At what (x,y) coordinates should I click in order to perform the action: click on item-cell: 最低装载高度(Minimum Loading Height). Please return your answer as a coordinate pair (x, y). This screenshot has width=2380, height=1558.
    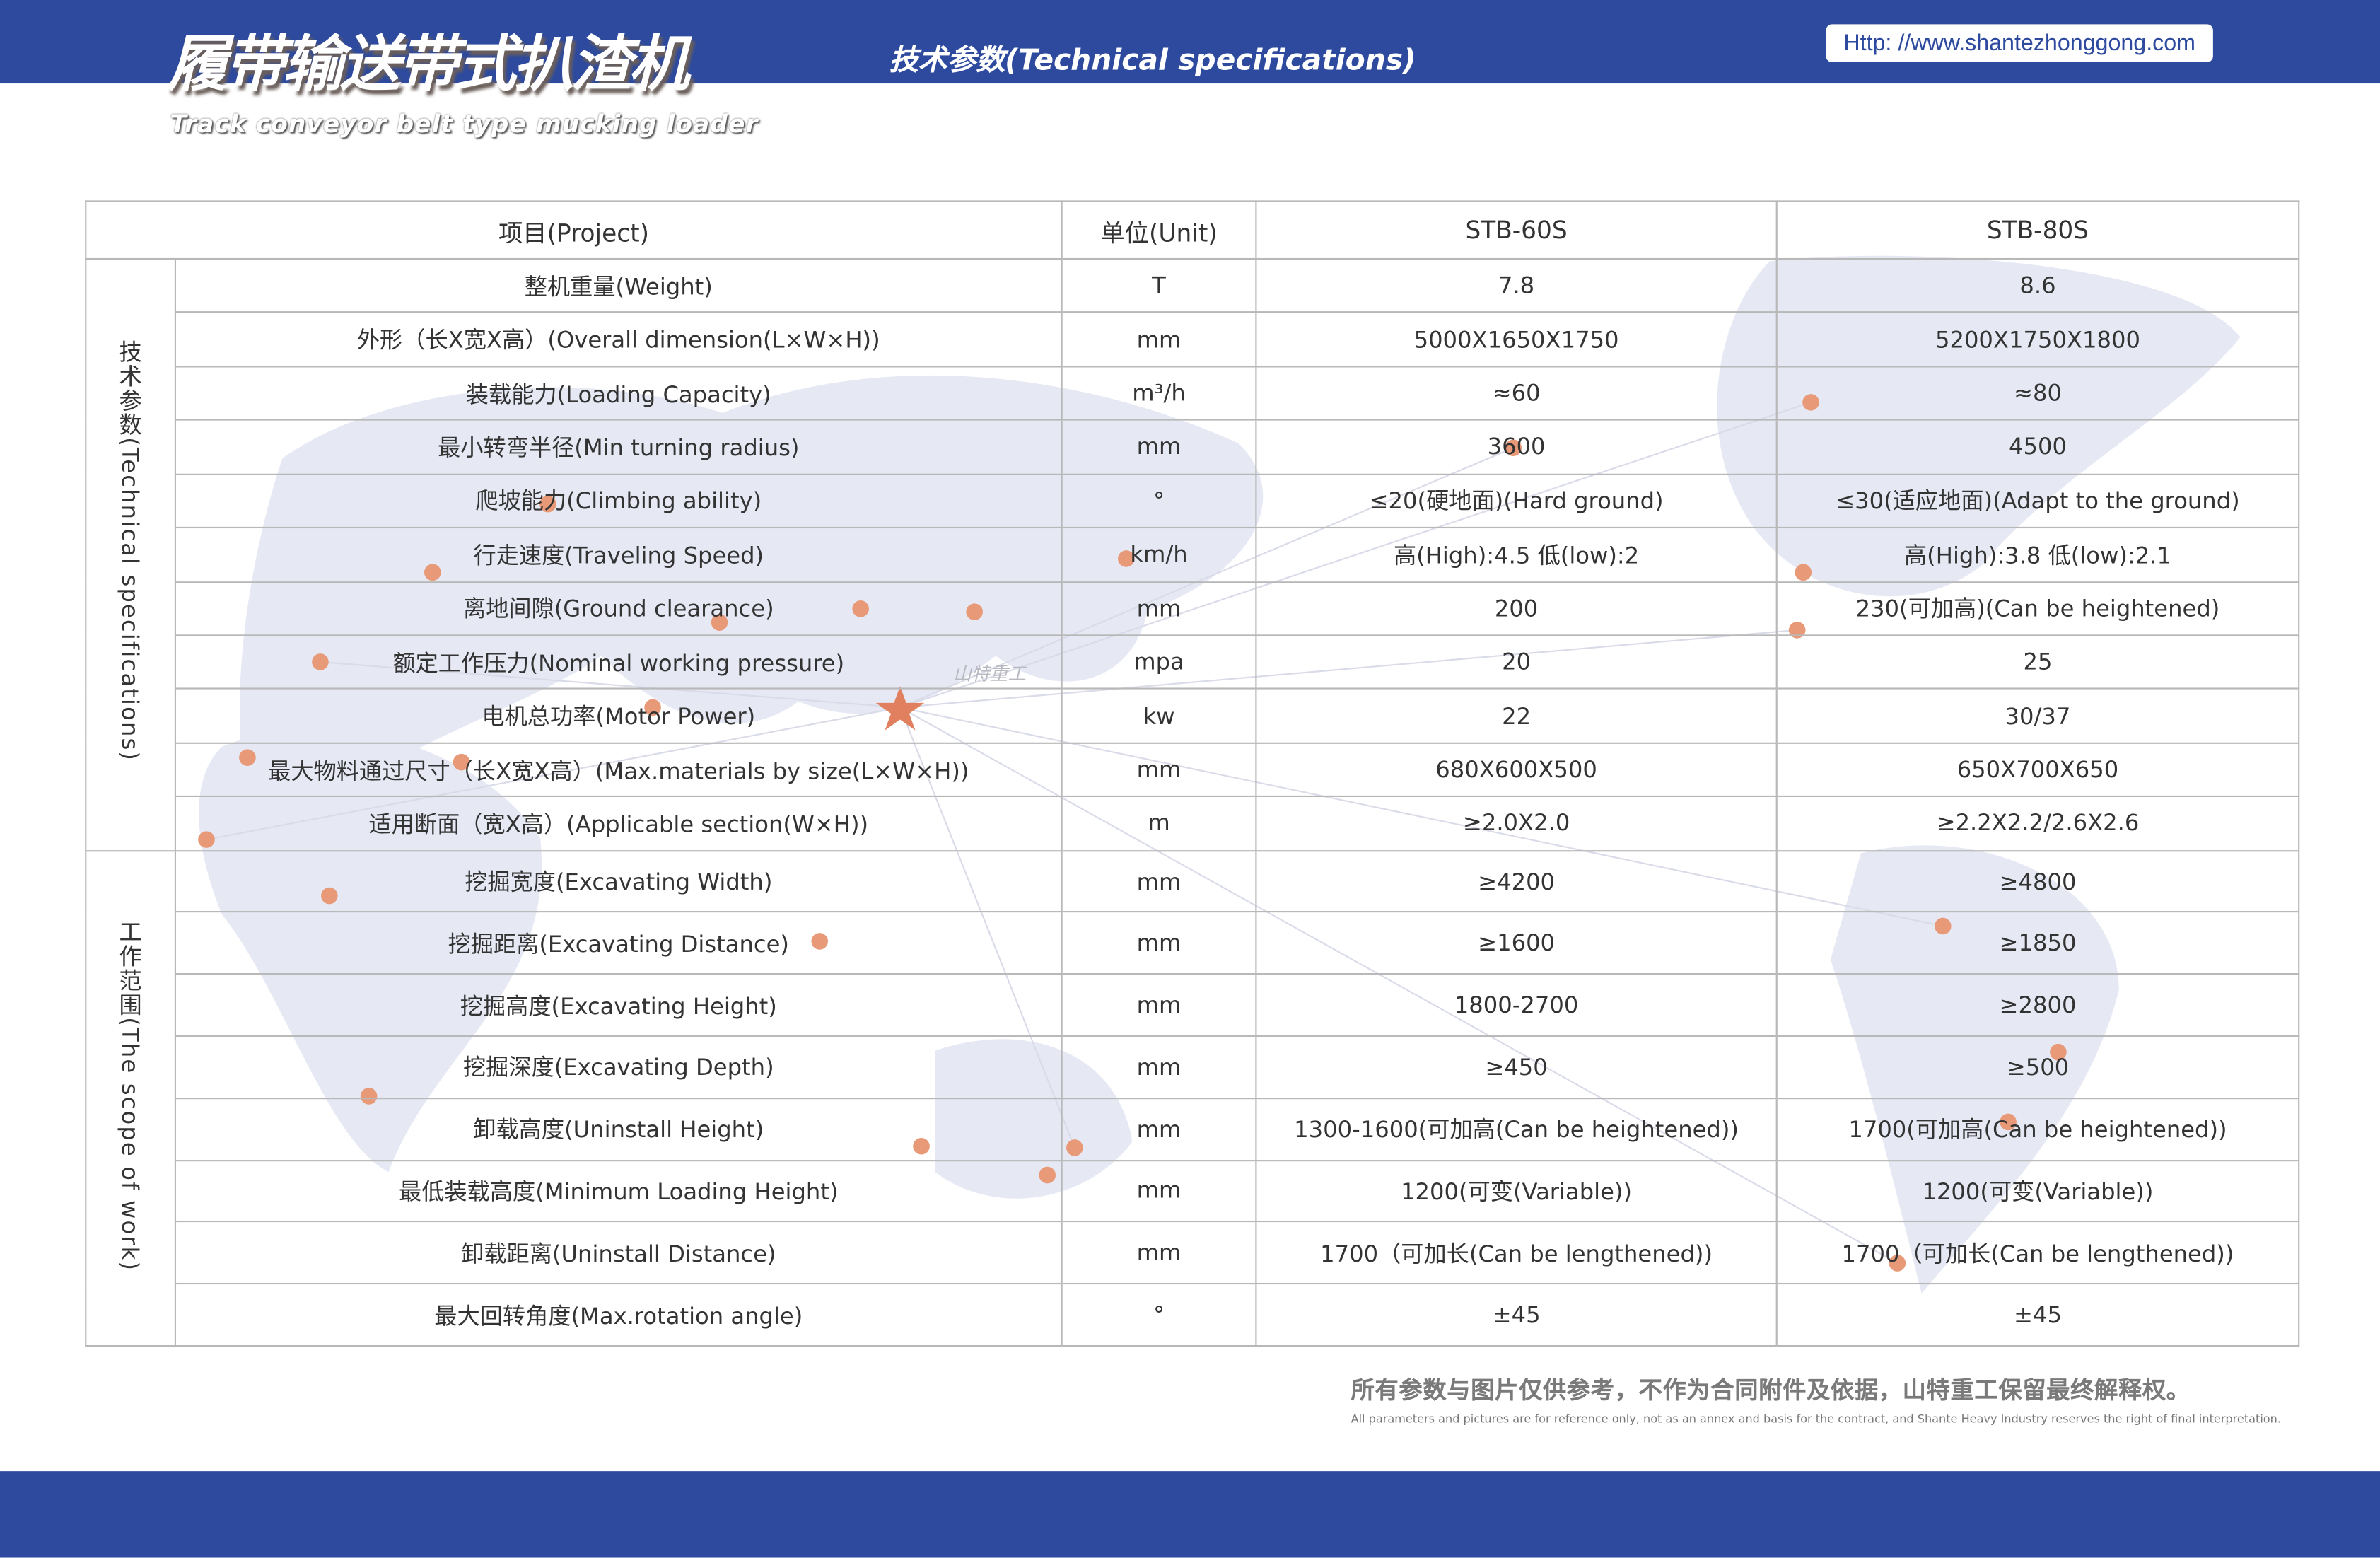
    Looking at the image, I should click on (619, 1191).